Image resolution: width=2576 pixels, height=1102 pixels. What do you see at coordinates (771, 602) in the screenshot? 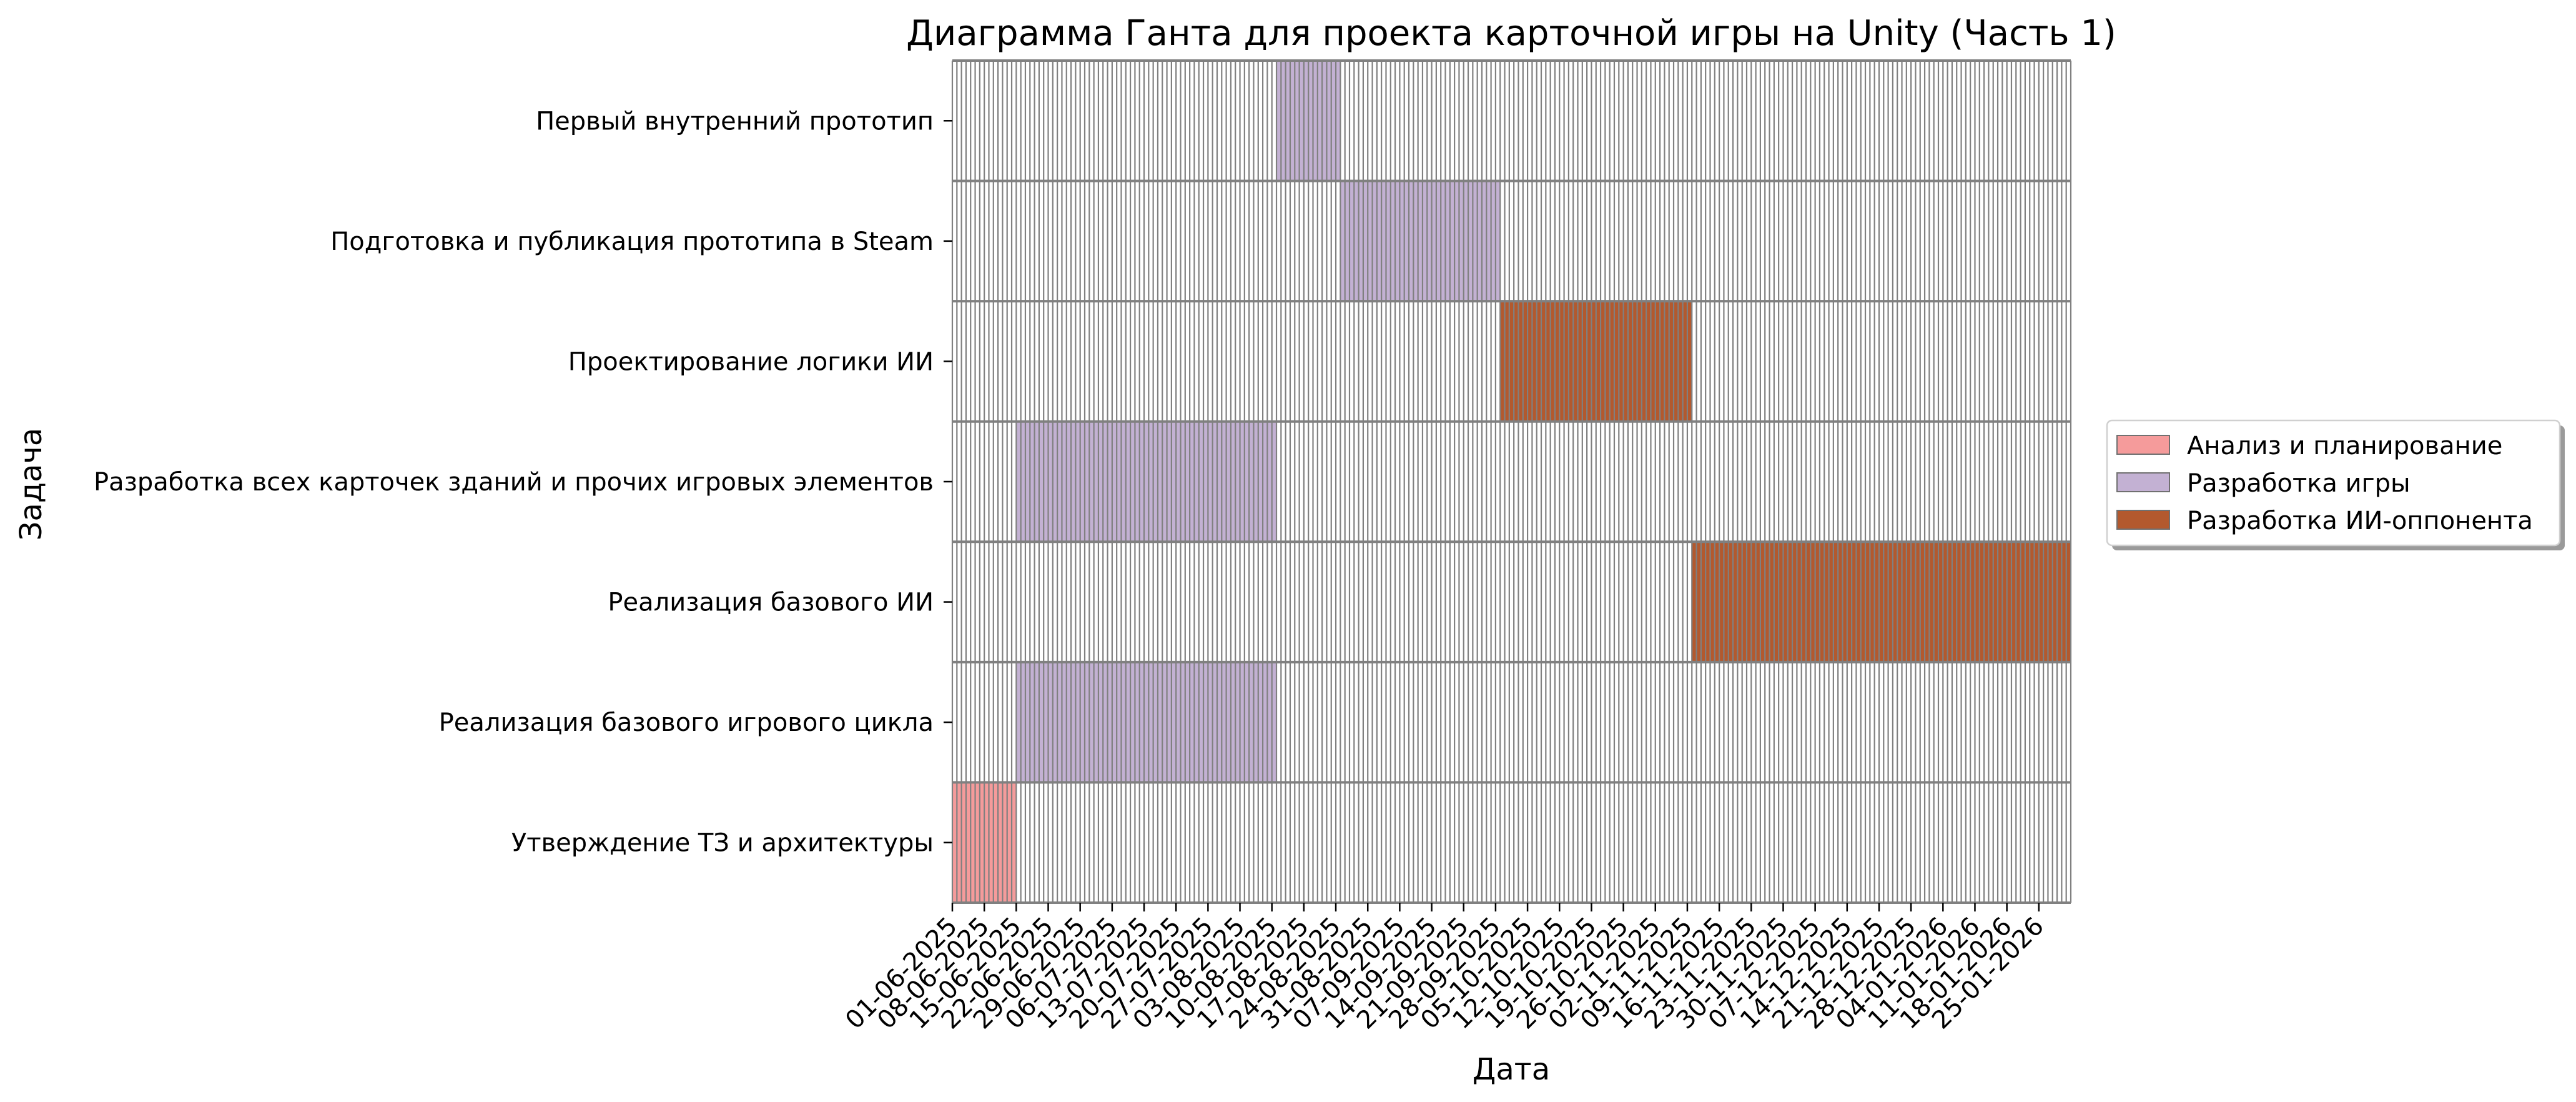
I see `y-tick-label: Реализация базового ИИ` at bounding box center [771, 602].